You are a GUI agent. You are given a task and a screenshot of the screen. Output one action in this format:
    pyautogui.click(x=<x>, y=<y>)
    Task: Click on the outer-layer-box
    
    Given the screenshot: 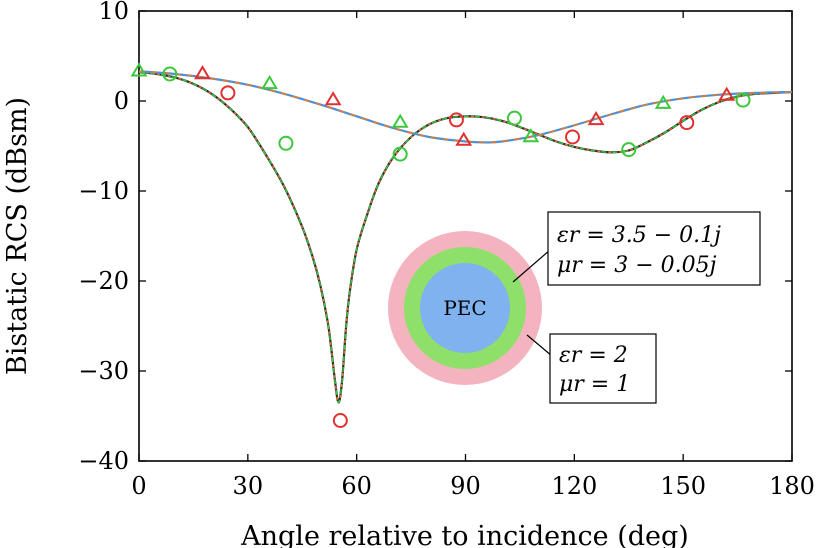 What is the action you would take?
    pyautogui.click(x=654, y=248)
    